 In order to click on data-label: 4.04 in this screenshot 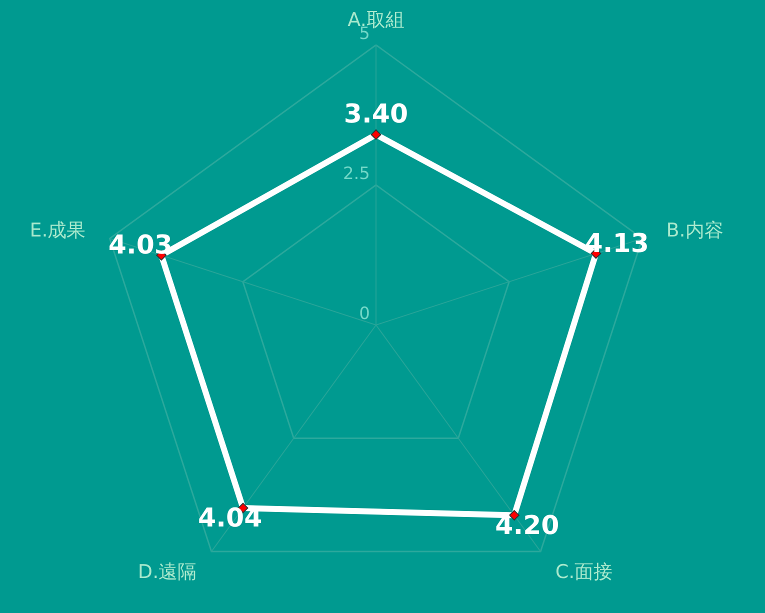, I will do `click(230, 519)`.